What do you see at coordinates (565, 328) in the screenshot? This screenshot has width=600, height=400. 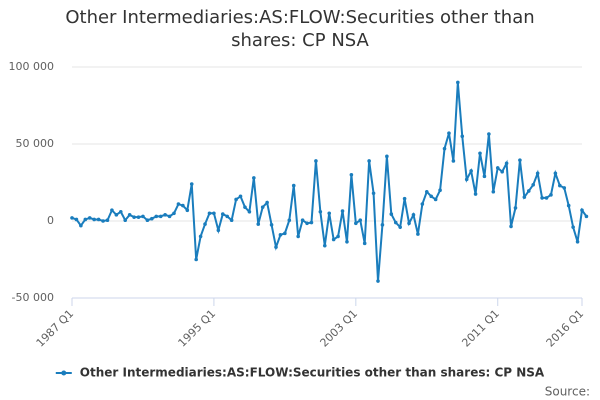 I see `x-tick-label: 2016 Q1` at bounding box center [565, 328].